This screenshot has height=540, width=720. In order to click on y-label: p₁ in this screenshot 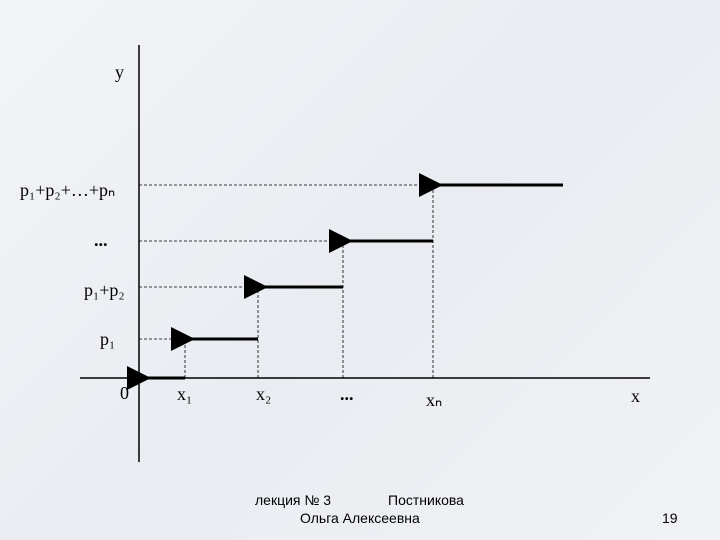, I will do `click(107, 339)`.